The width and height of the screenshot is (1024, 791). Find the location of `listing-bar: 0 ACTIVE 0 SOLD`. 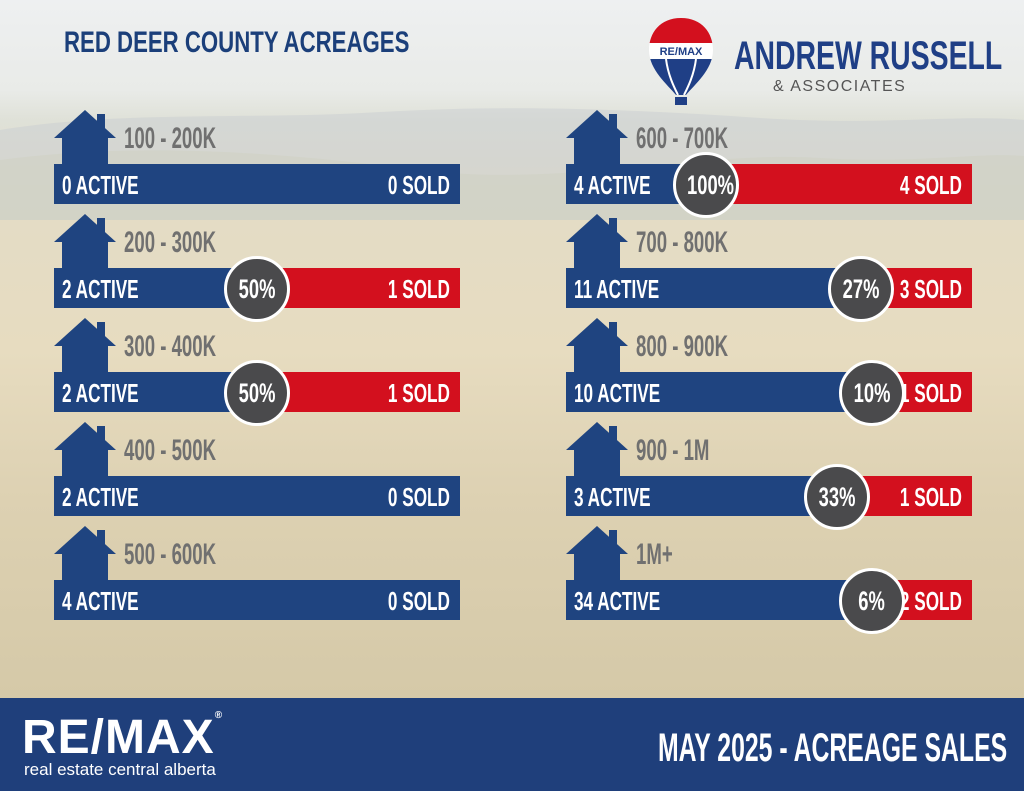

listing-bar: 0 ACTIVE 0 SOLD is located at coordinates (257, 184).